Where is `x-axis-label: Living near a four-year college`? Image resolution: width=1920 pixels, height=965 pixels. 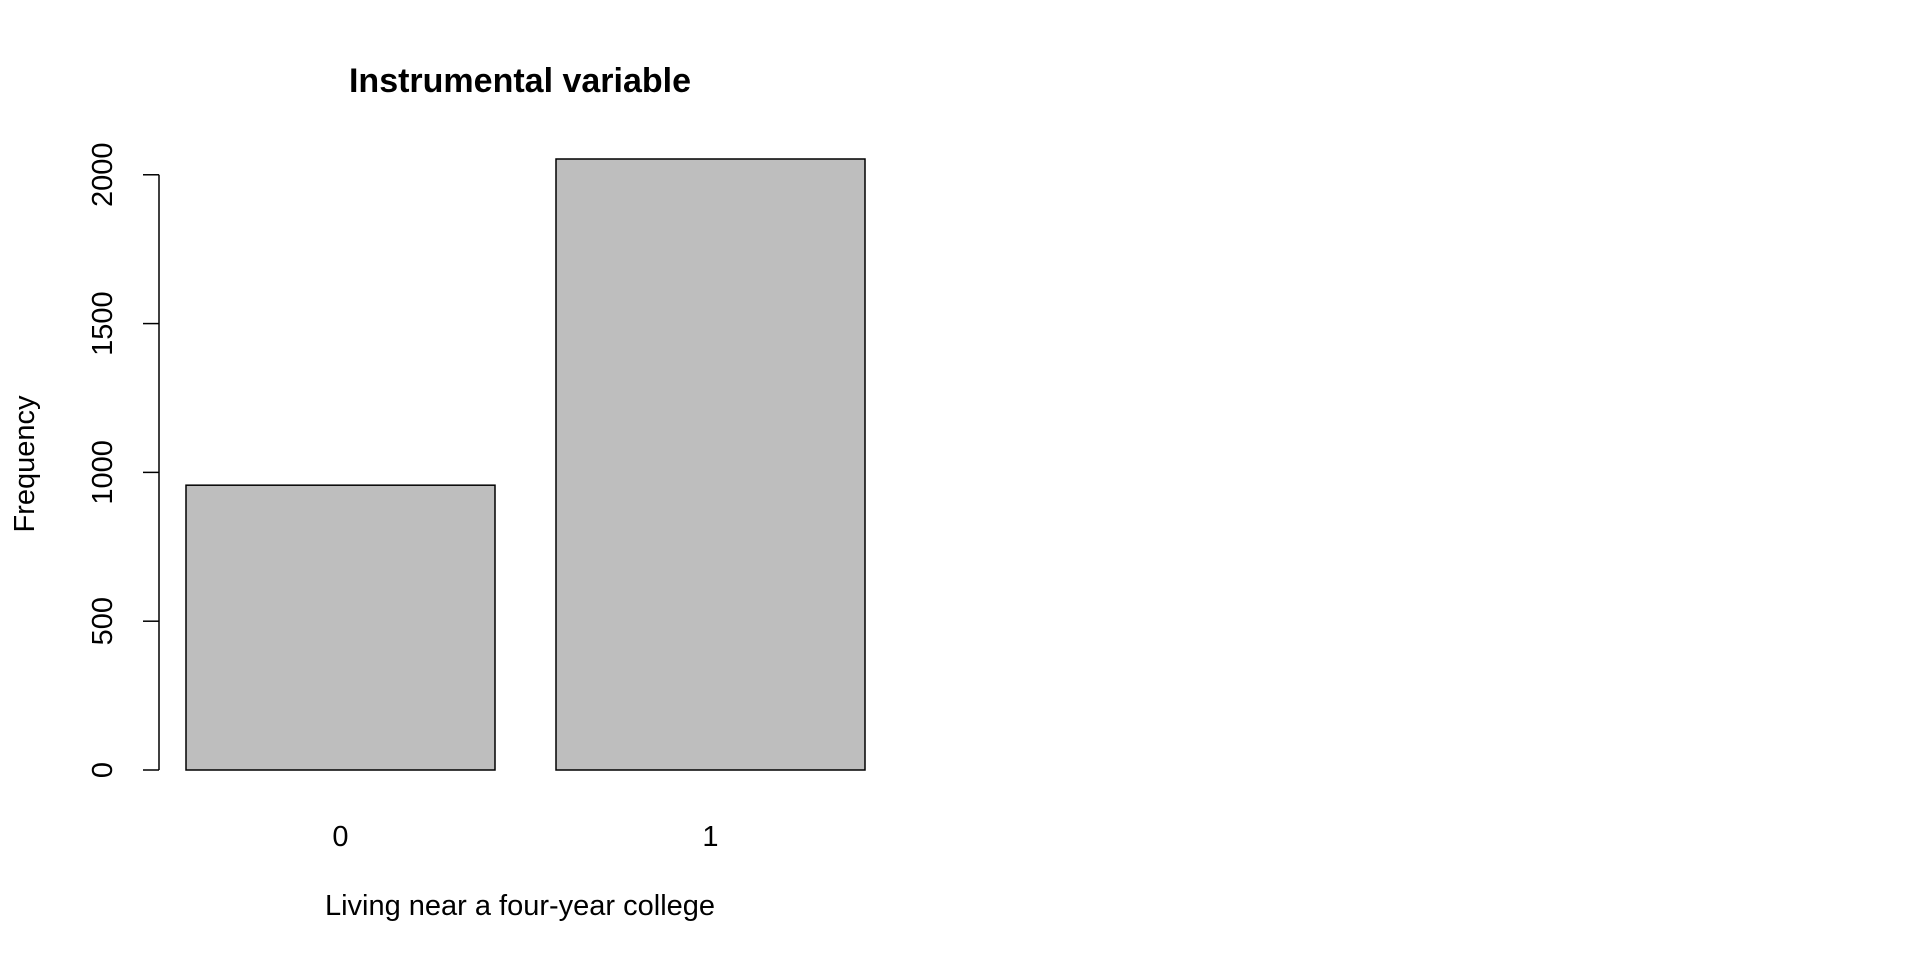
x-axis-label: Living near a four-year college is located at coordinates (520, 906).